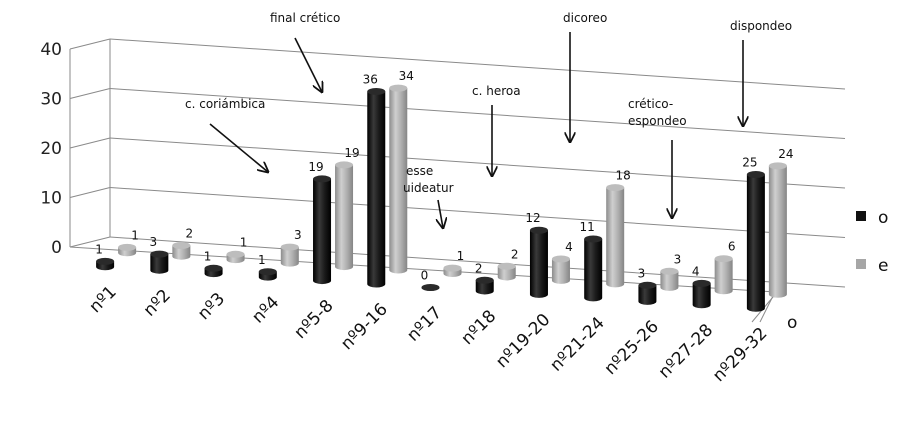 The height and width of the screenshot is (441, 912). Describe the element at coordinates (461, 256) in the screenshot. I see `data-label-e-6: 1` at that location.